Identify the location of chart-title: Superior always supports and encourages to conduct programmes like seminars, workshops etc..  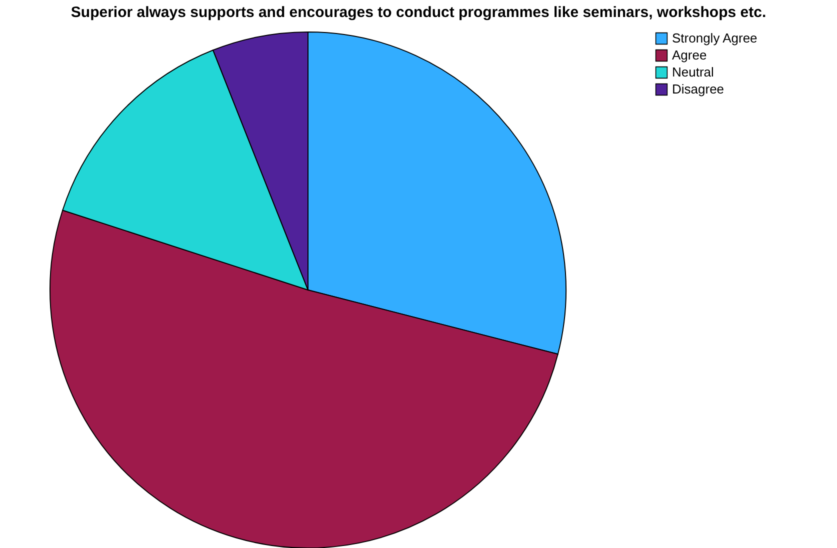
(418, 12).